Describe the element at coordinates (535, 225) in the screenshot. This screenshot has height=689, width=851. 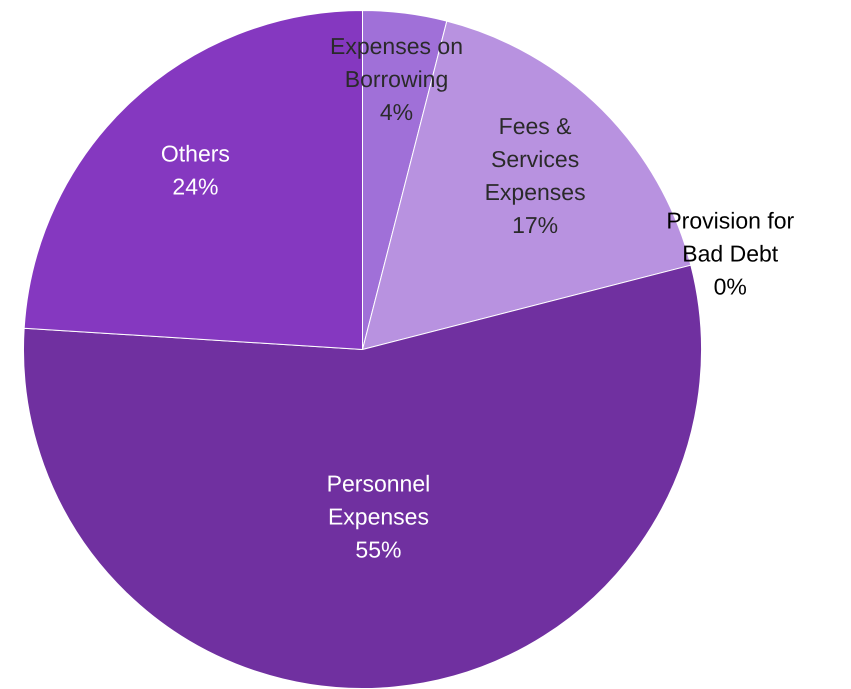
I see `data-label: 17%` at that location.